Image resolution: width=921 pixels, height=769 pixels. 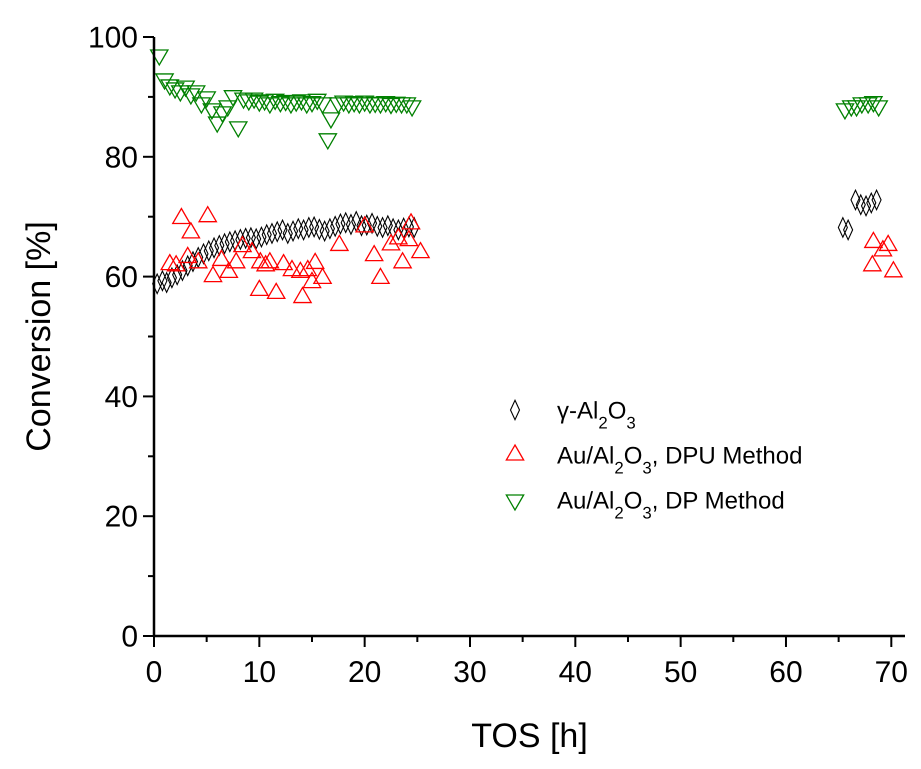 What do you see at coordinates (39, 336) in the screenshot?
I see `y-axis-title: Conversion [%]` at bounding box center [39, 336].